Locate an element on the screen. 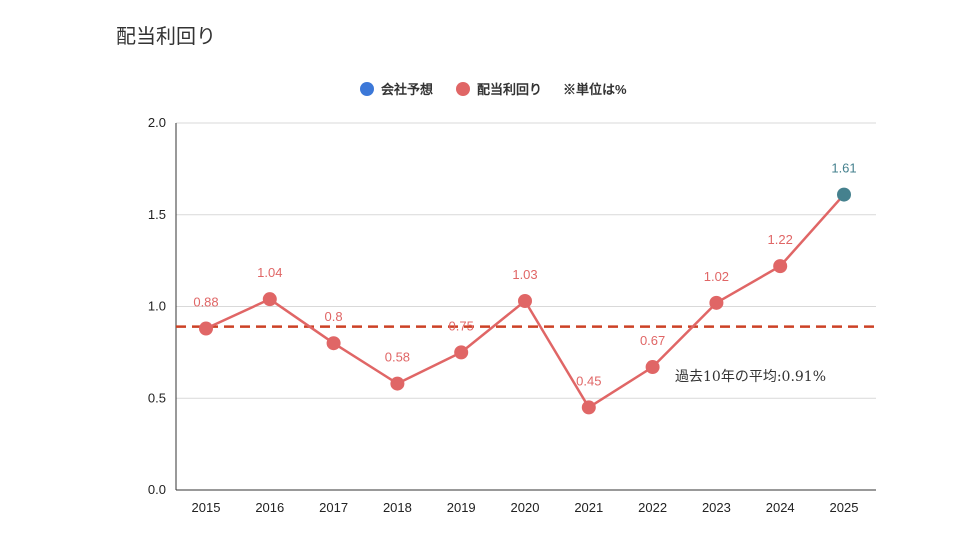 The width and height of the screenshot is (960, 540). x-tick-label: 2017 is located at coordinates (333, 507).